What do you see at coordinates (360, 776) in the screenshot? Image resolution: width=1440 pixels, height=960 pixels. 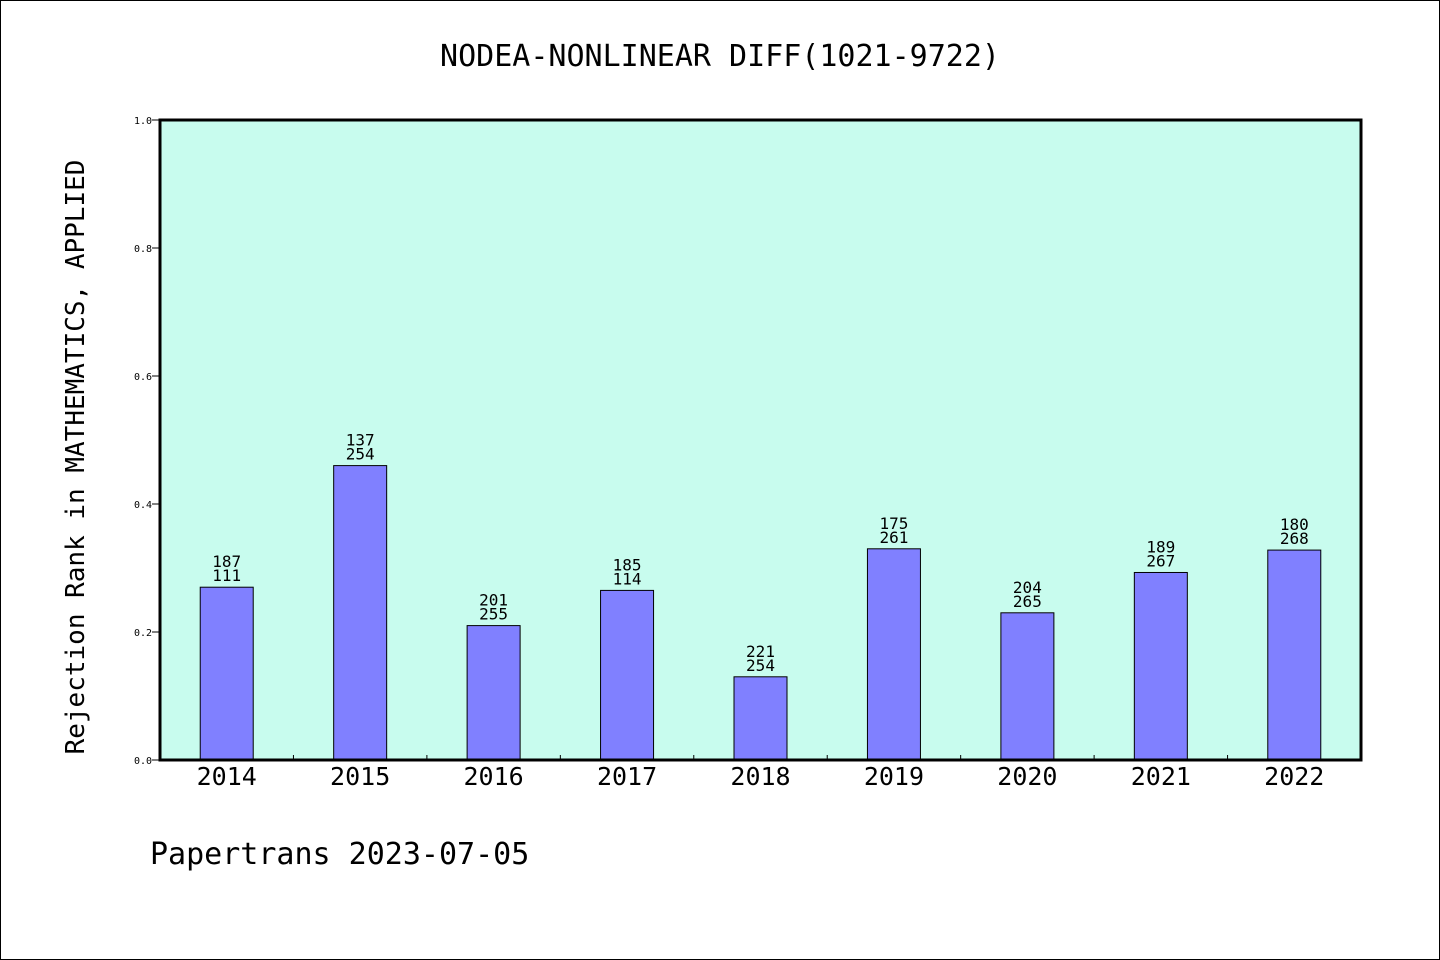 I see `x-tick-label: 2015` at bounding box center [360, 776].